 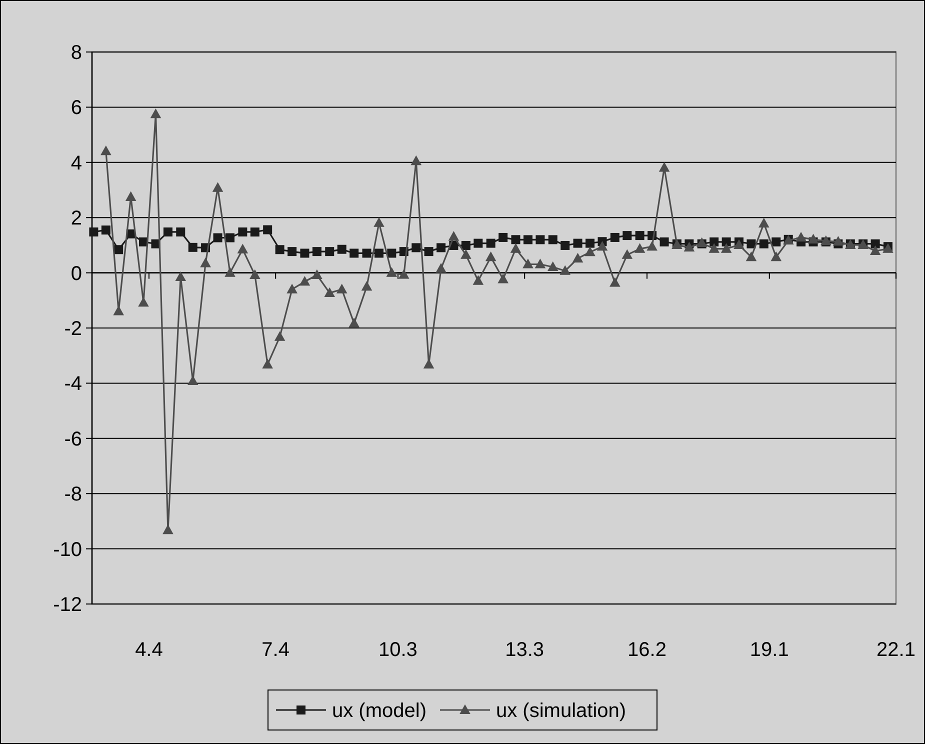 What do you see at coordinates (67, 605) in the screenshot?
I see `y-tick-label: -12` at bounding box center [67, 605].